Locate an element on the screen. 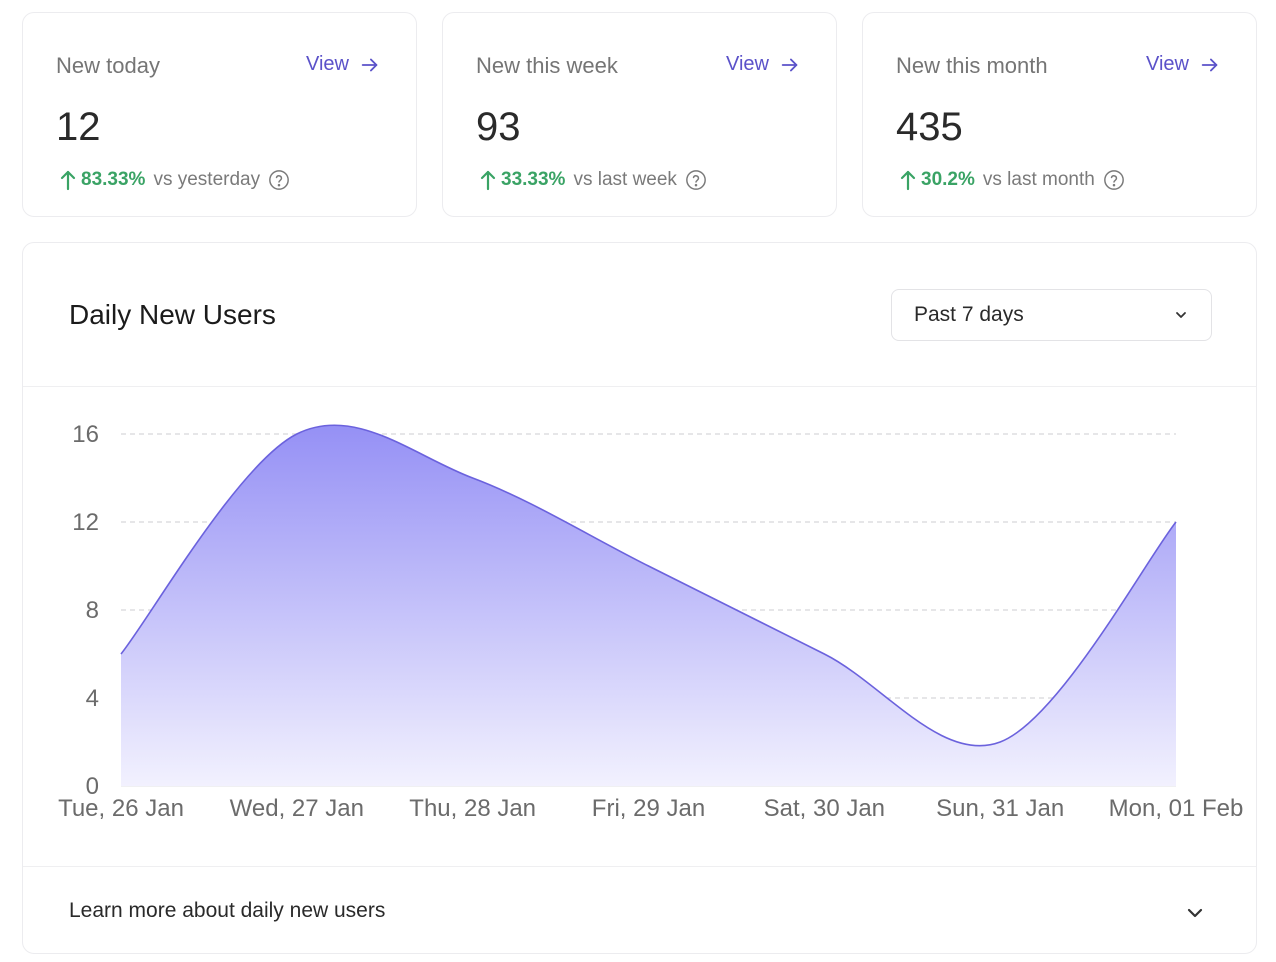  stat-delta: 33.33% vs last week is located at coordinates (593, 180).